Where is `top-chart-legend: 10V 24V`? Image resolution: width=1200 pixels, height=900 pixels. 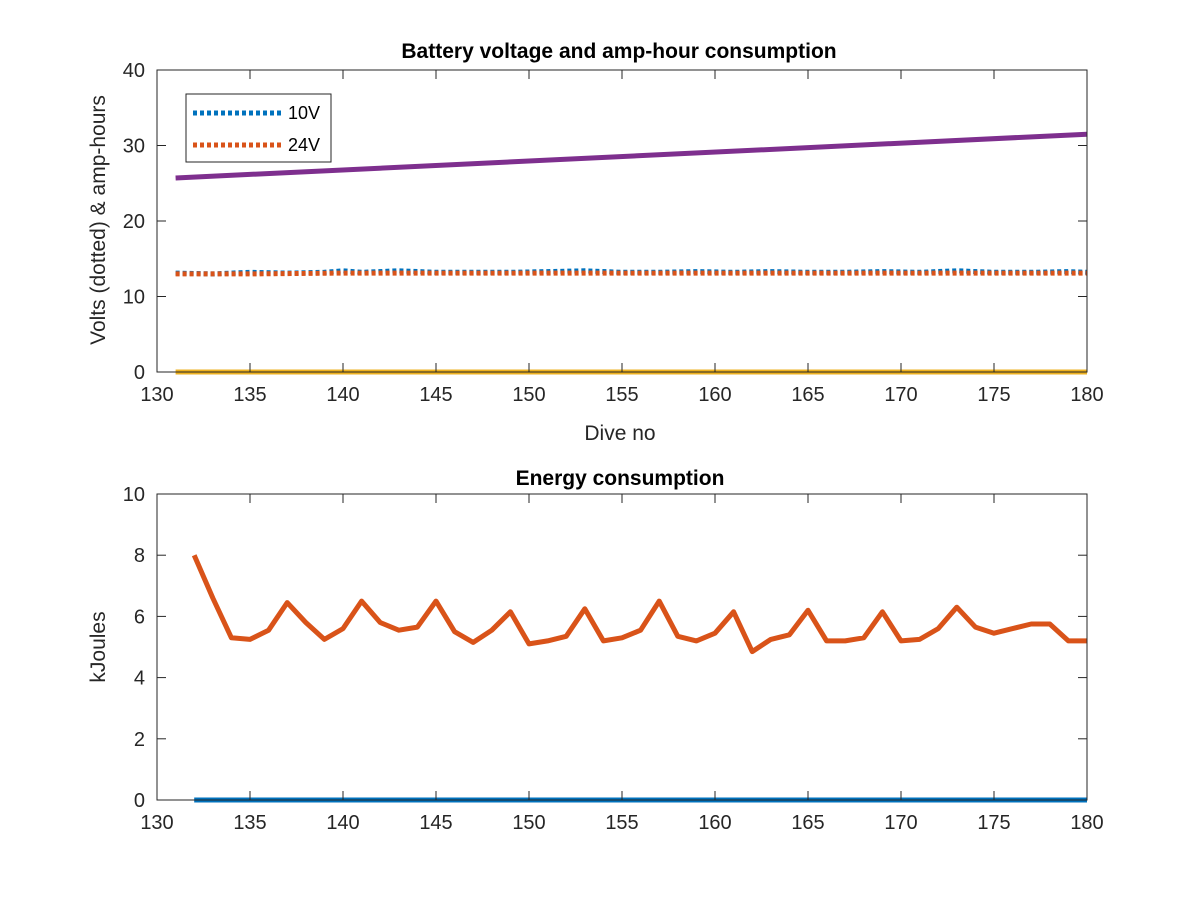 top-chart-legend: 10V 24V is located at coordinates (258, 128).